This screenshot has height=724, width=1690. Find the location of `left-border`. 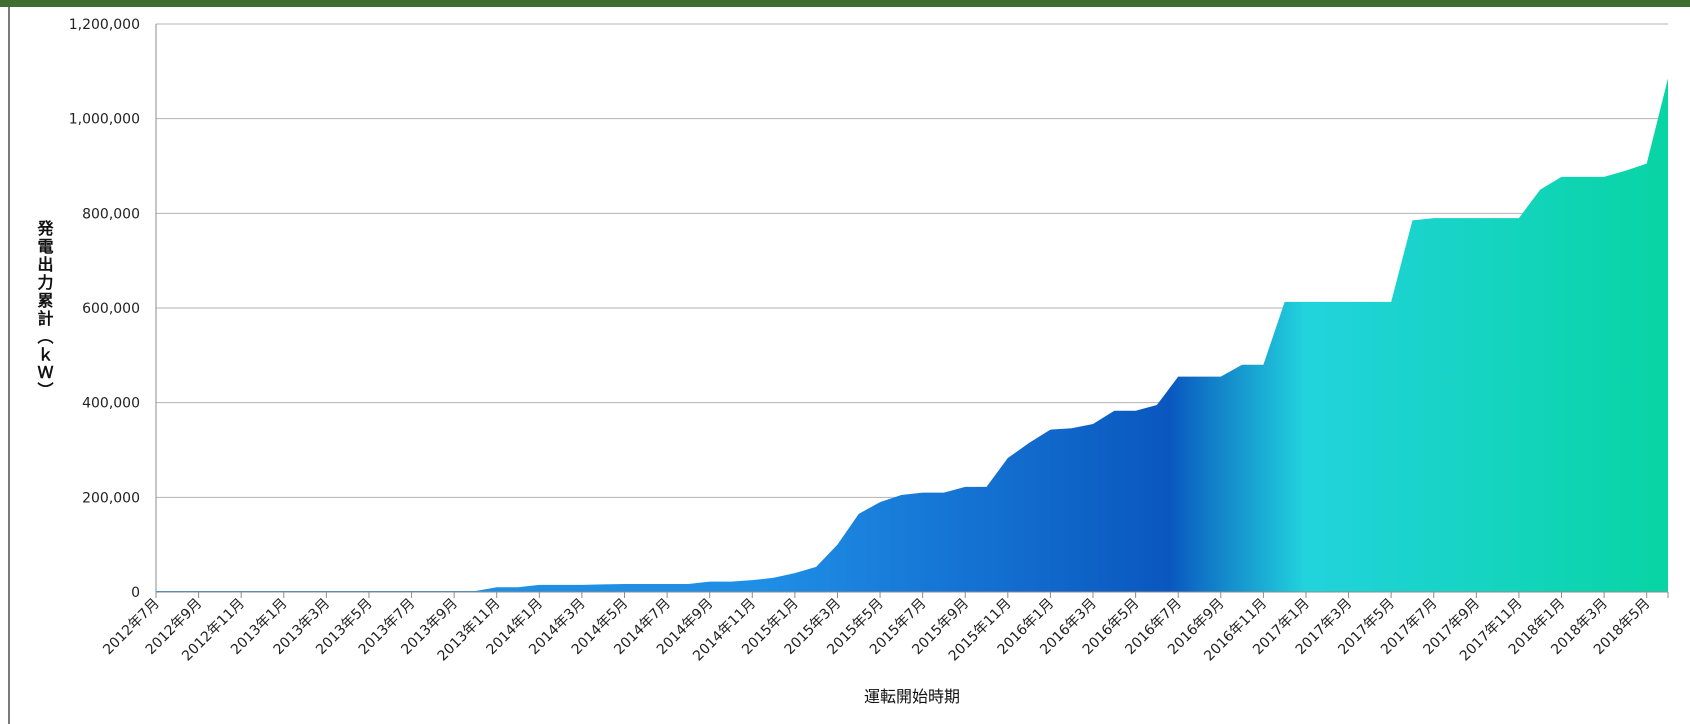

left-border is located at coordinates (9, 365).